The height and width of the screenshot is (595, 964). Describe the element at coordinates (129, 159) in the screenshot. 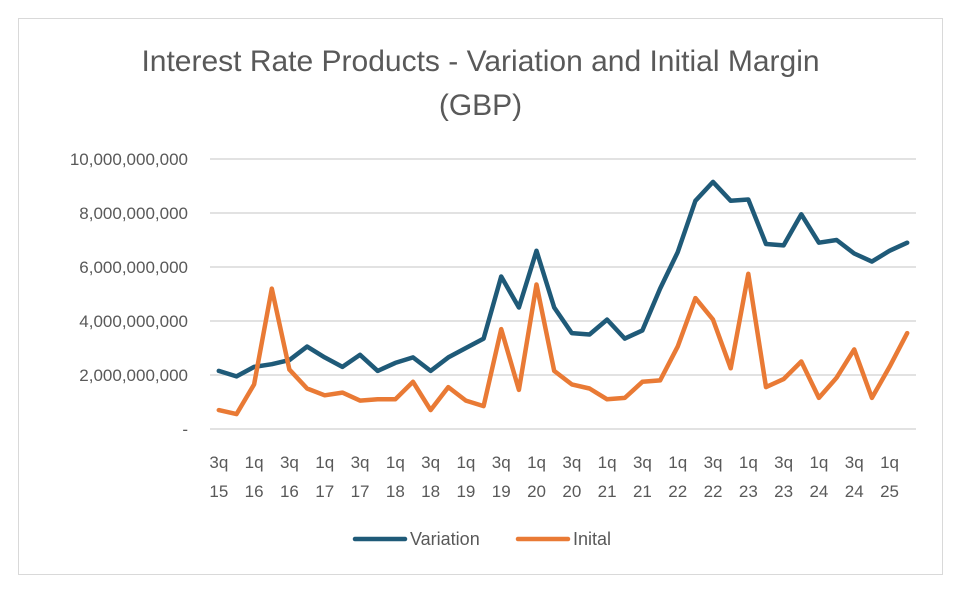

I see `y-tick-label: 10,000,000,000` at that location.